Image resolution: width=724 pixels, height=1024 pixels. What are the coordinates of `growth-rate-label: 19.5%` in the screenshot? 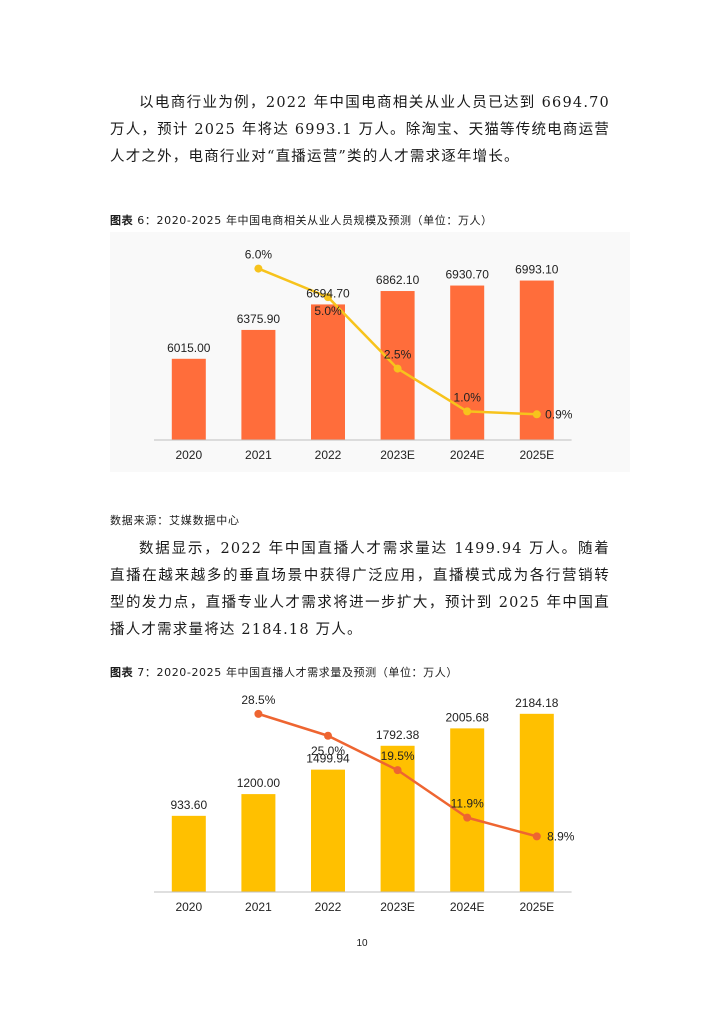 It's located at (398, 756).